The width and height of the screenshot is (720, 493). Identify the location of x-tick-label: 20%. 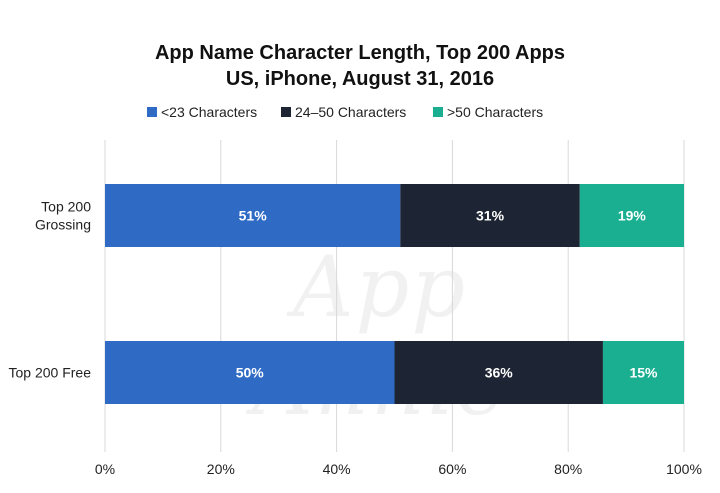
(221, 469).